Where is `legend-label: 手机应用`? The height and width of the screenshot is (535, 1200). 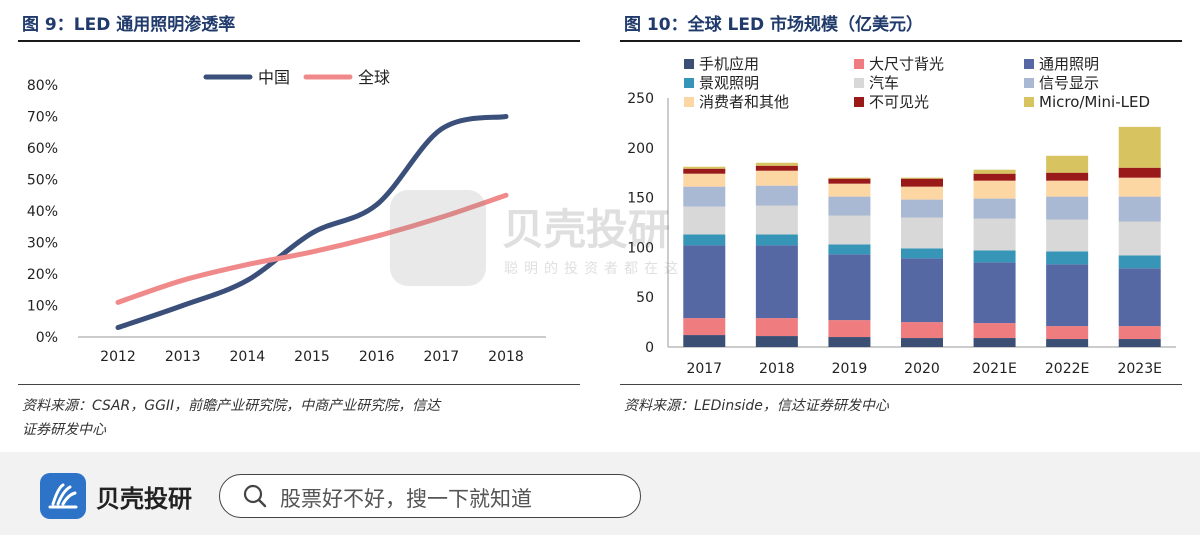
legend-label: 手机应用 is located at coordinates (729, 64).